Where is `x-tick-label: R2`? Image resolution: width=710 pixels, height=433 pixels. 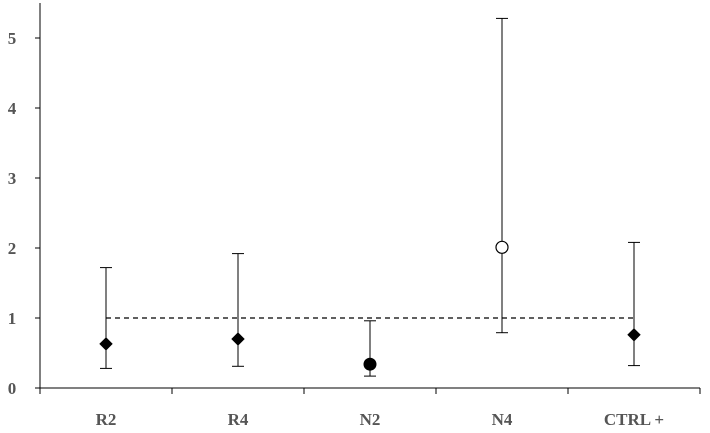
x-tick-label: R2 is located at coordinates (106, 419).